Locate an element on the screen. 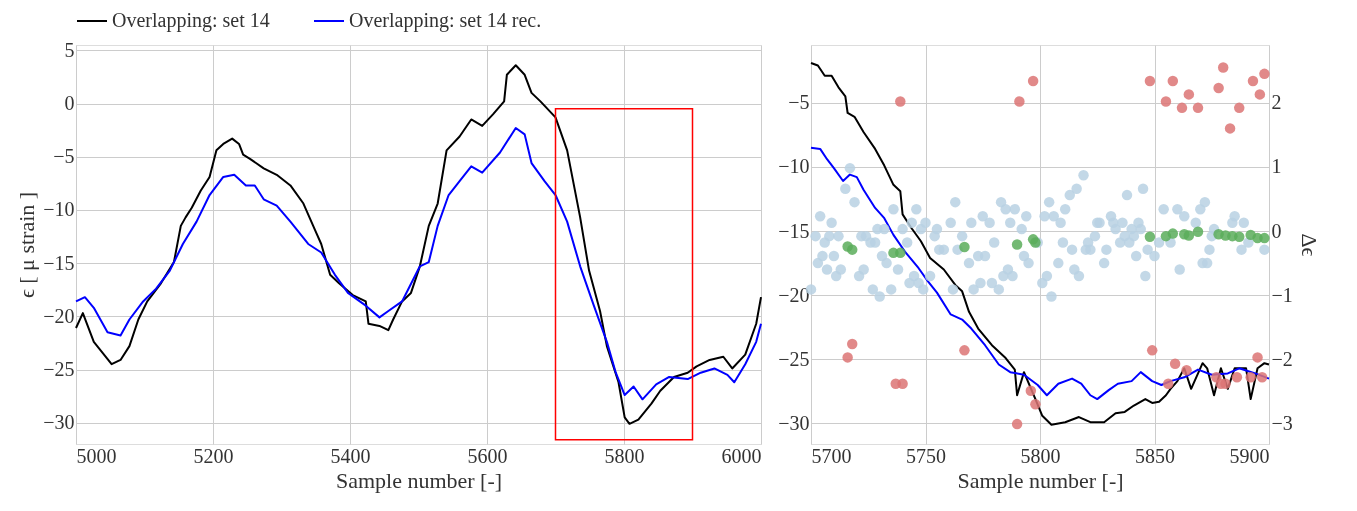 Image resolution: width=1357 pixels, height=511 pixels. y2-axis-title: Δϵ is located at coordinates (1309, 245).